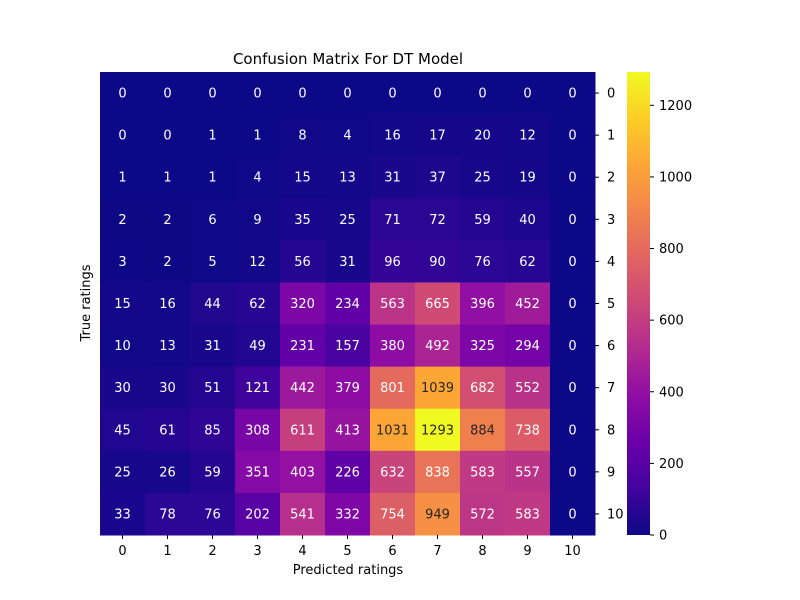  Describe the element at coordinates (392, 430) in the screenshot. I see `cell-value-label: 1031` at that location.